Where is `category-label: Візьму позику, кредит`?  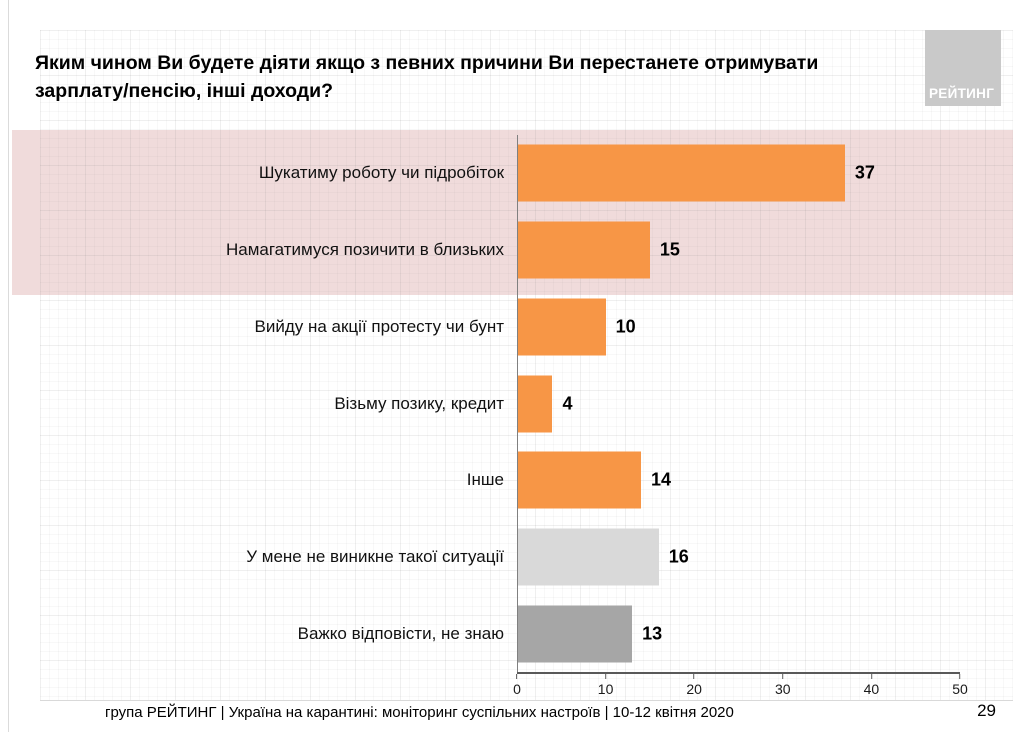 category-label: Візьму позику, кредит is located at coordinates (419, 403).